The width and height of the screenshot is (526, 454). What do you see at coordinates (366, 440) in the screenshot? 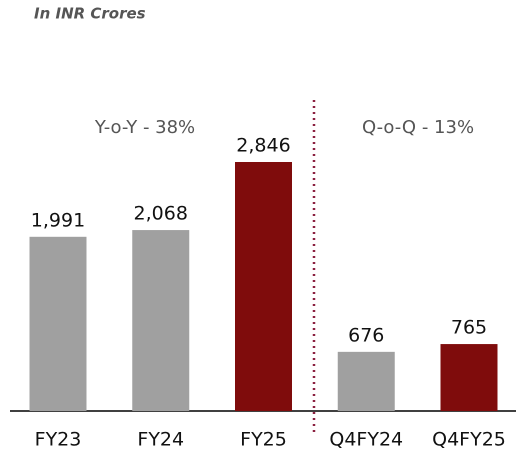
I see `x-tick-label: Q4FY24` at bounding box center [366, 440].